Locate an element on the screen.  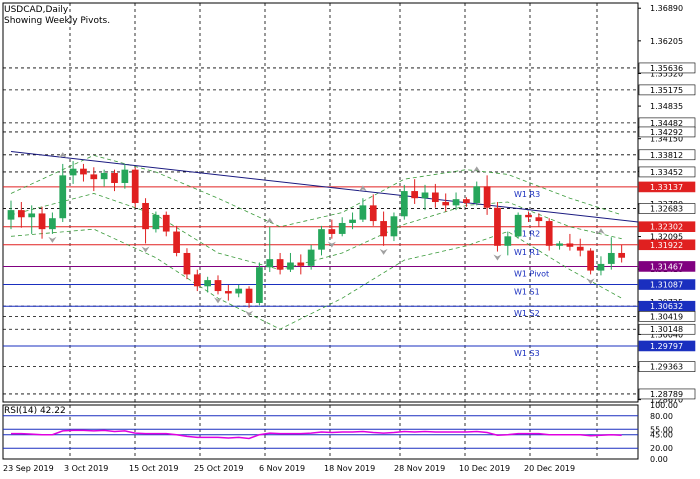
pivot-label: W1 Pivot is located at coordinates (531, 273).